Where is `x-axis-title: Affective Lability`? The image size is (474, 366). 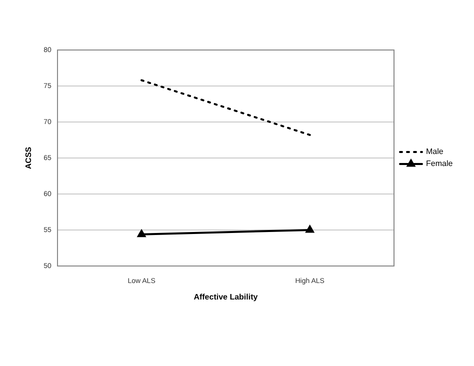
x-axis-title: Affective Lability is located at coordinates (226, 297).